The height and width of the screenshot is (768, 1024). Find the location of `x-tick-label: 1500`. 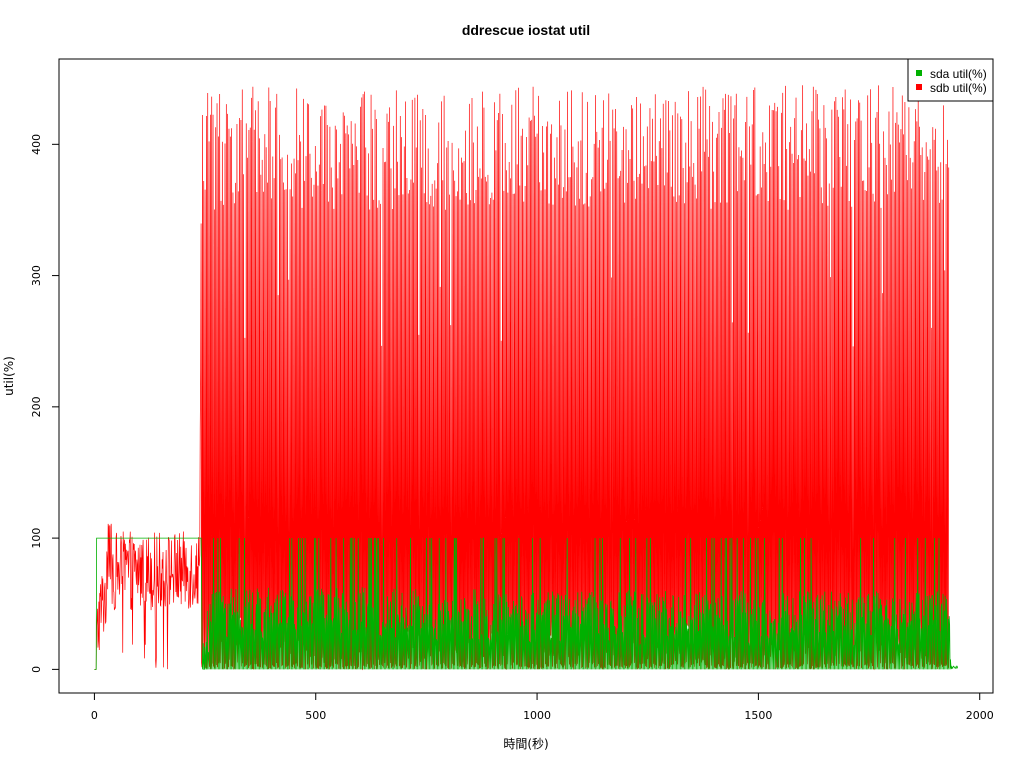

x-tick-label: 1500 is located at coordinates (758, 715).